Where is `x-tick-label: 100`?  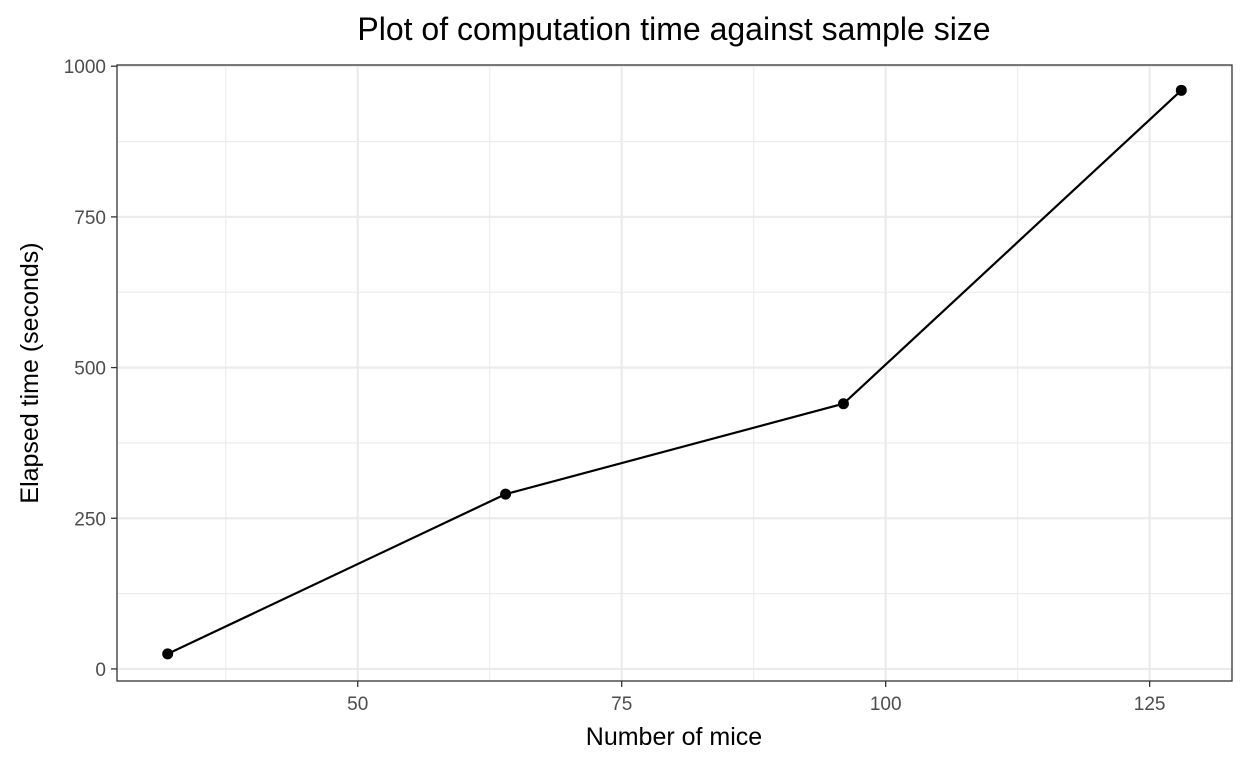 x-tick-label: 100 is located at coordinates (886, 704).